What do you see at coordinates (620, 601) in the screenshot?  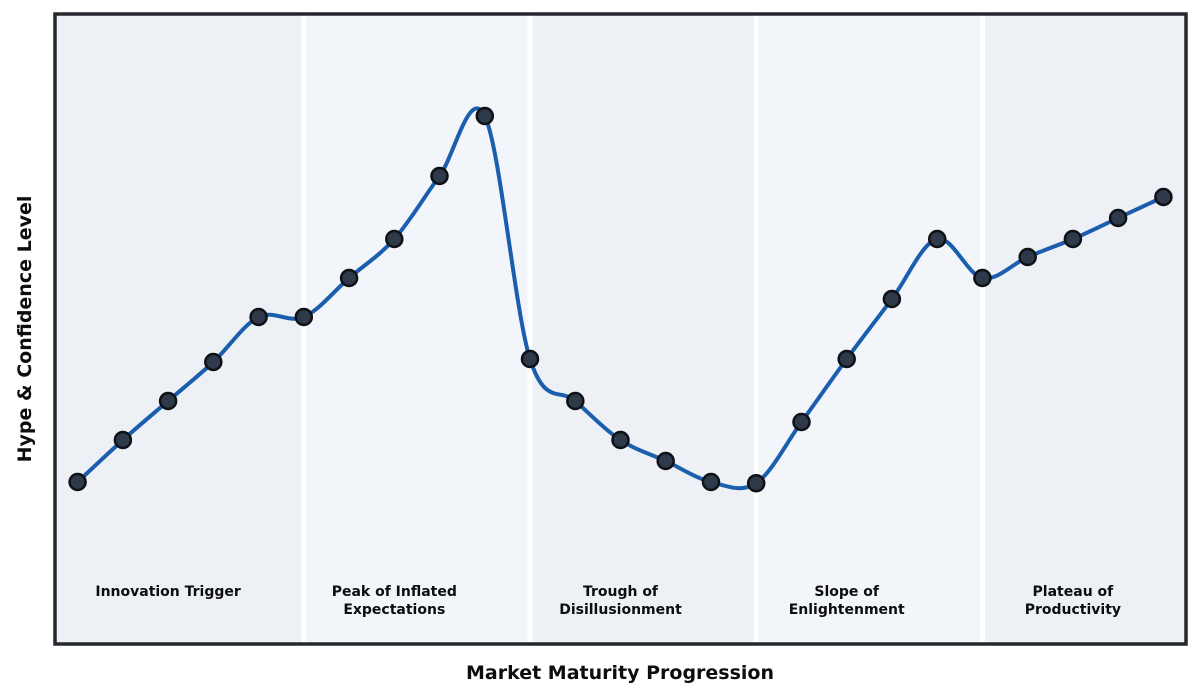 I see `phase-label: Trough of Disillusionment` at bounding box center [620, 601].